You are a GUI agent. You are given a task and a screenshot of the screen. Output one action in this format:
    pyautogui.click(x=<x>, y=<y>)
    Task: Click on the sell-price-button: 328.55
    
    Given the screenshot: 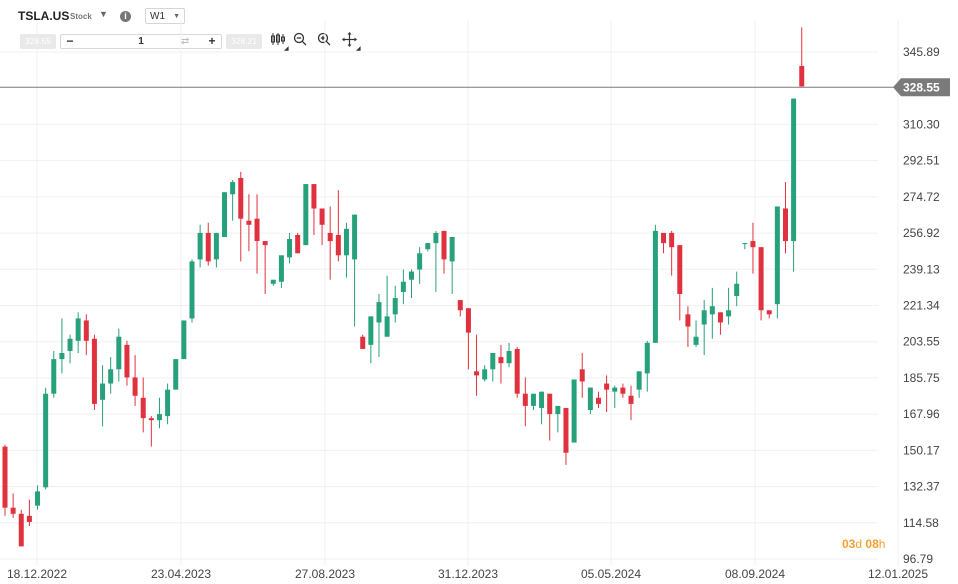 What is the action you would take?
    pyautogui.click(x=38, y=41)
    